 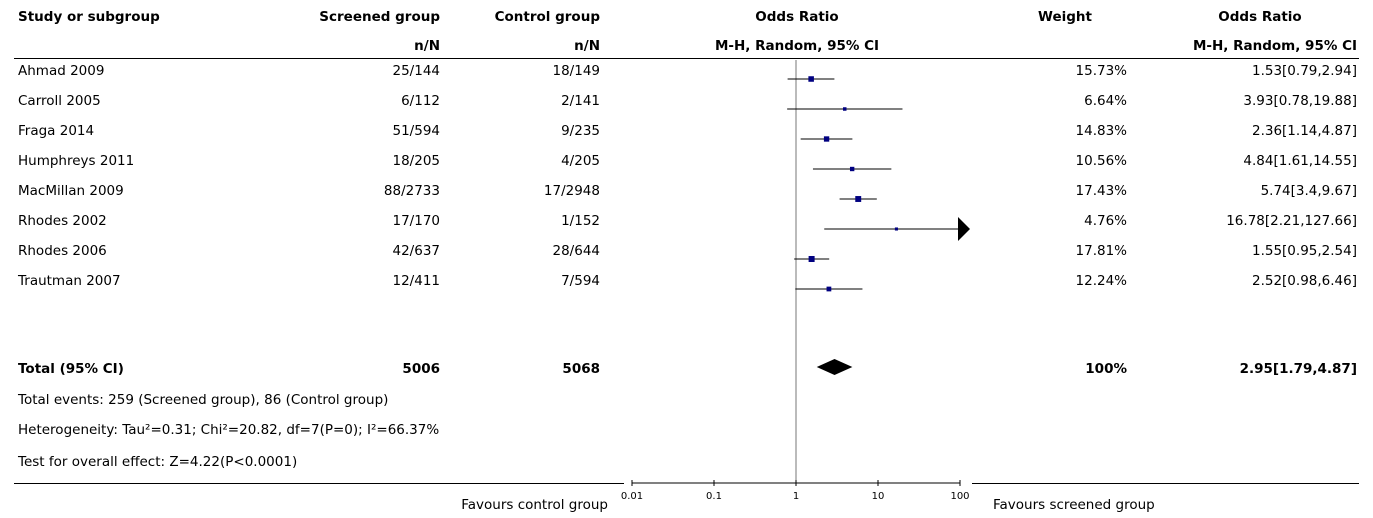 What do you see at coordinates (379, 17) in the screenshot?
I see `header-screened: Screened group` at bounding box center [379, 17].